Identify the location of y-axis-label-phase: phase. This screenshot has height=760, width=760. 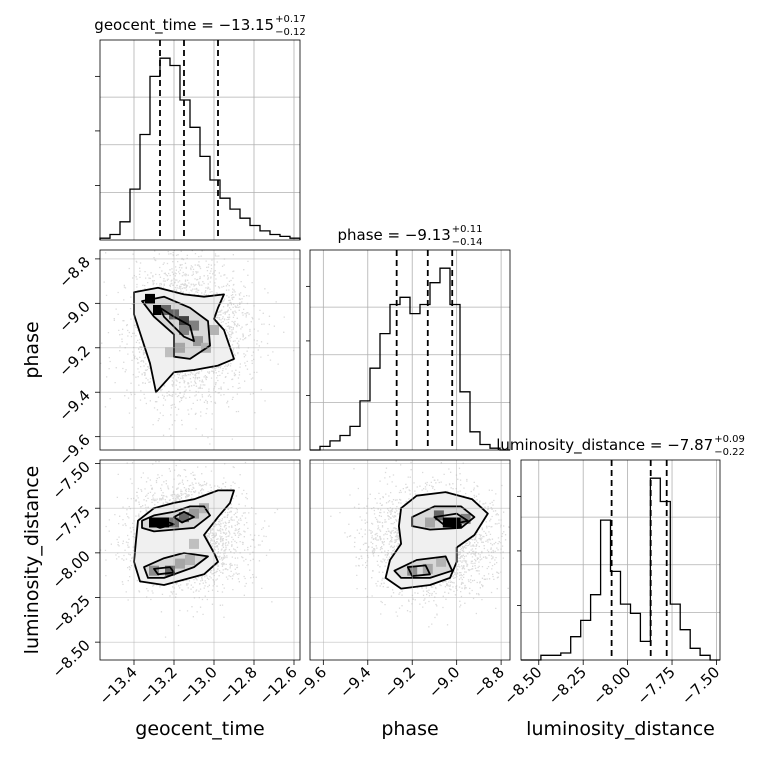
(32, 349).